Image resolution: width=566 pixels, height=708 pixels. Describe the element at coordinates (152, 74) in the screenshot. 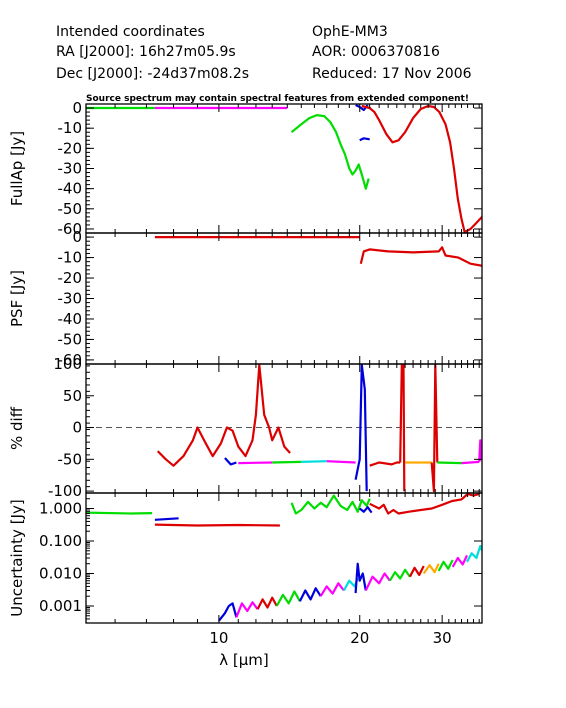

I see `header-left-line-3: Dec [J2000]: -24d37m08.2s` at that location.